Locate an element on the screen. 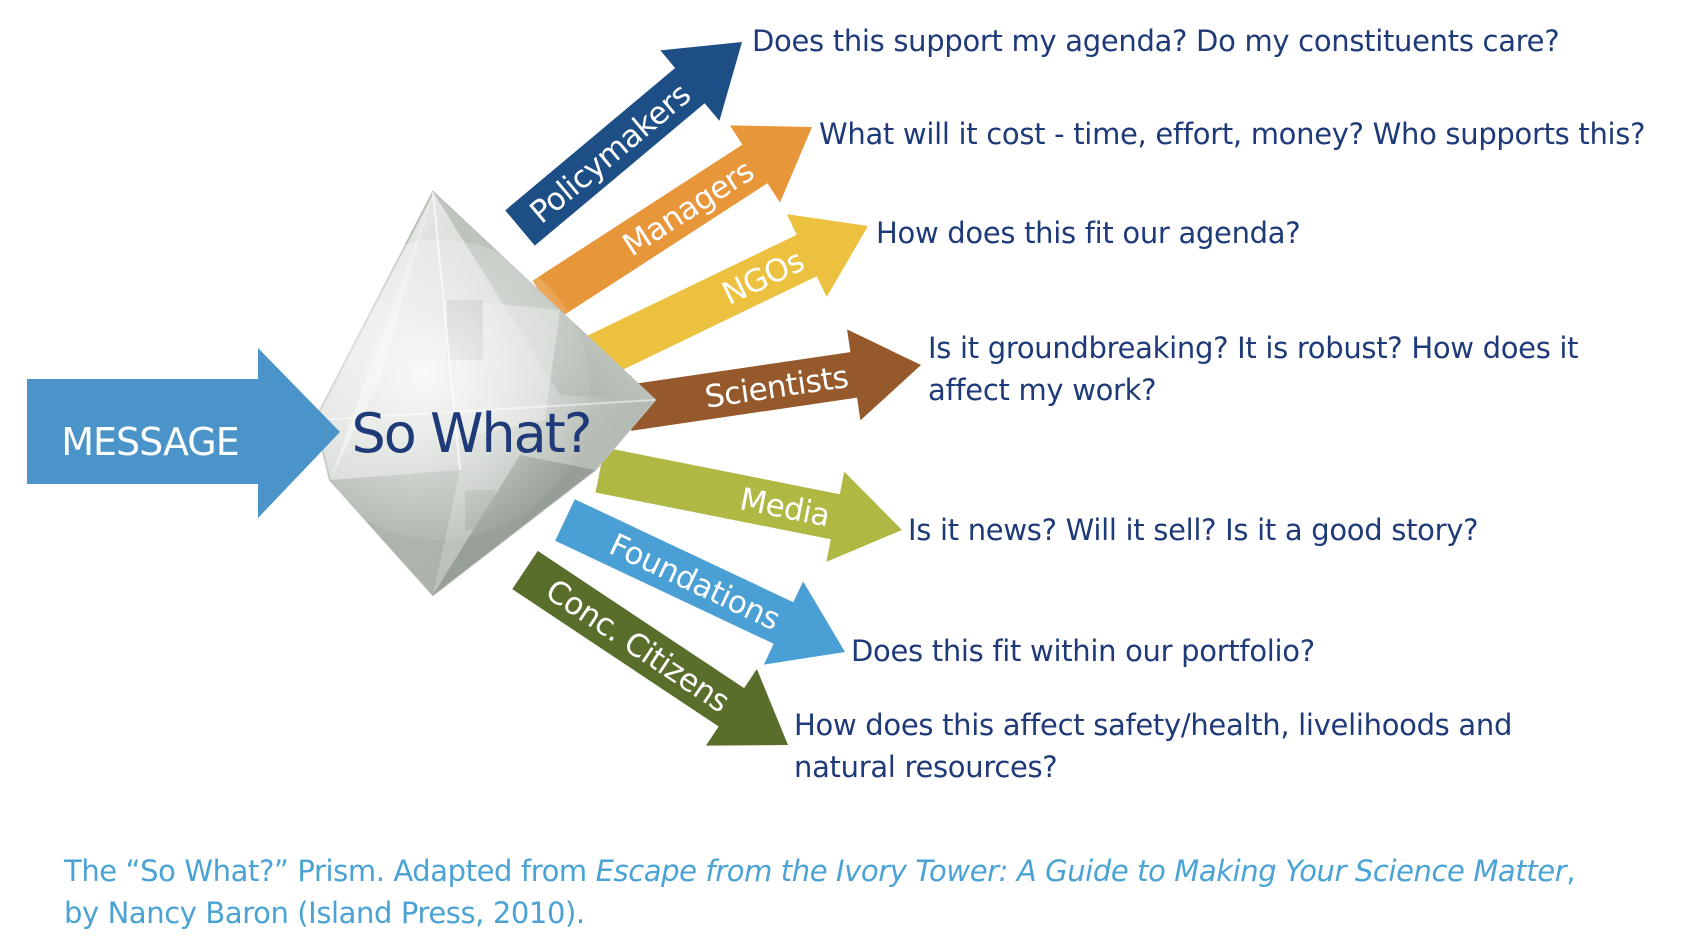  question-ngos: How does this fit our agenda? is located at coordinates (1088, 233).